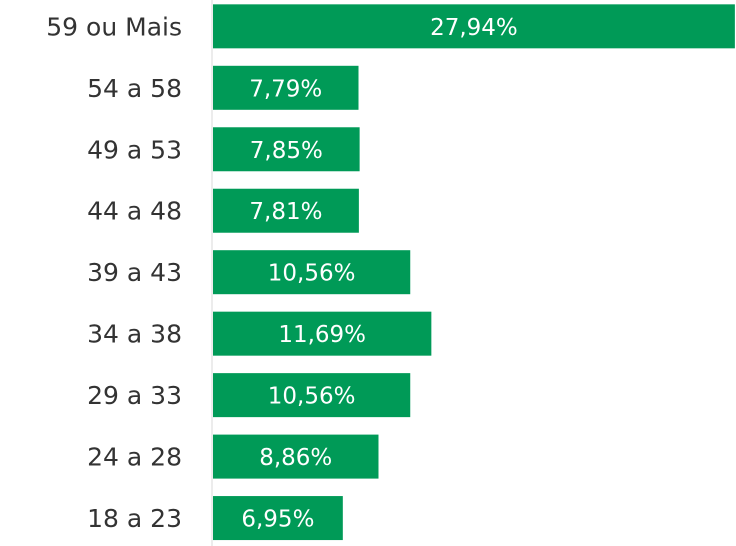  I want to click on category-label: 49 a 53, so click(134, 149).